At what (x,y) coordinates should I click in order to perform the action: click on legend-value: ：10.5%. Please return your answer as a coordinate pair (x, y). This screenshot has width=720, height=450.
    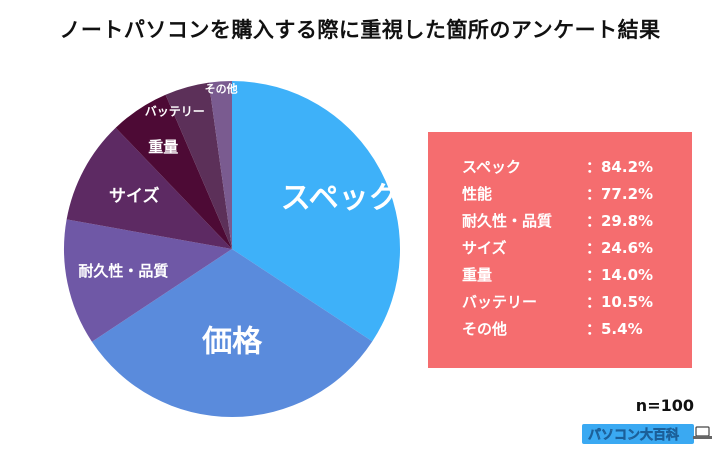
    Looking at the image, I should click on (620, 302).